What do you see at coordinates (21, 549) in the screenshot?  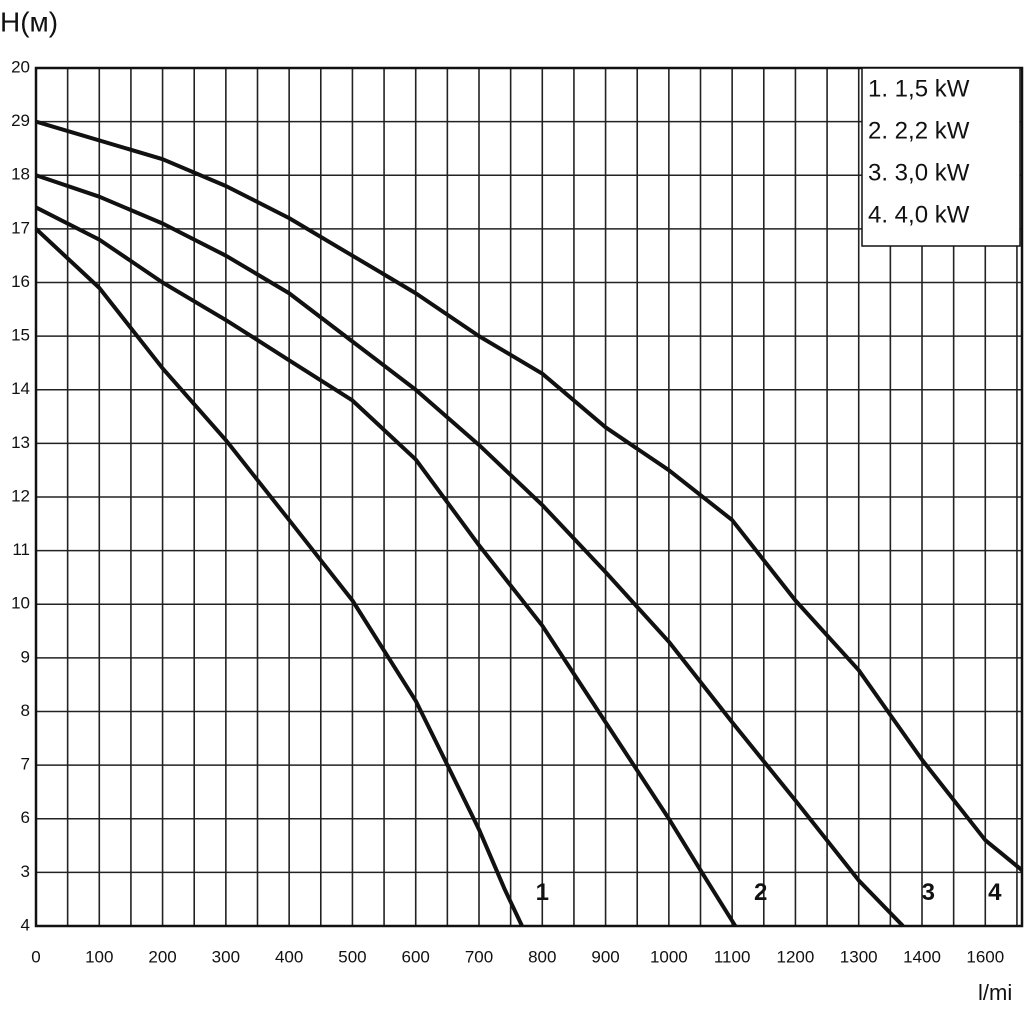 I see `y-tick-label: 11` at bounding box center [21, 549].